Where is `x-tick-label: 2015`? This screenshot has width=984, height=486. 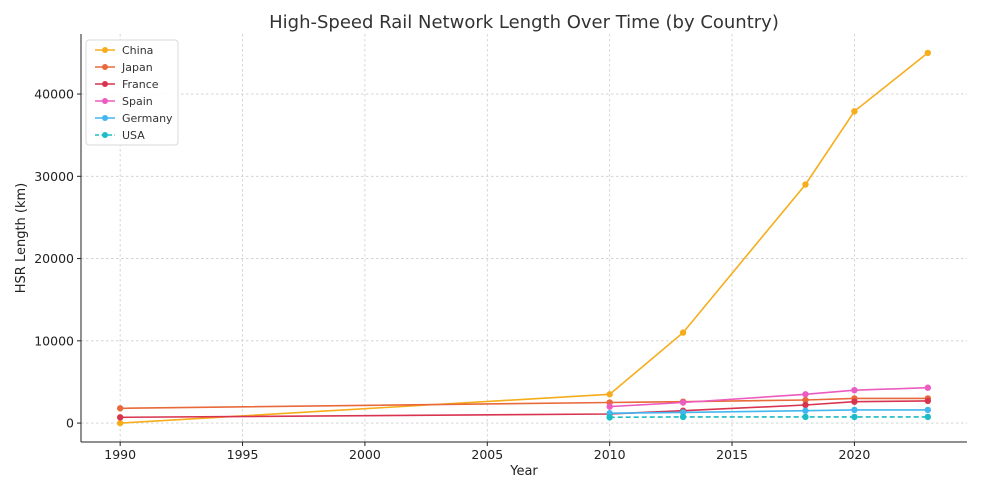
x-tick-label: 2015 is located at coordinates (732, 454).